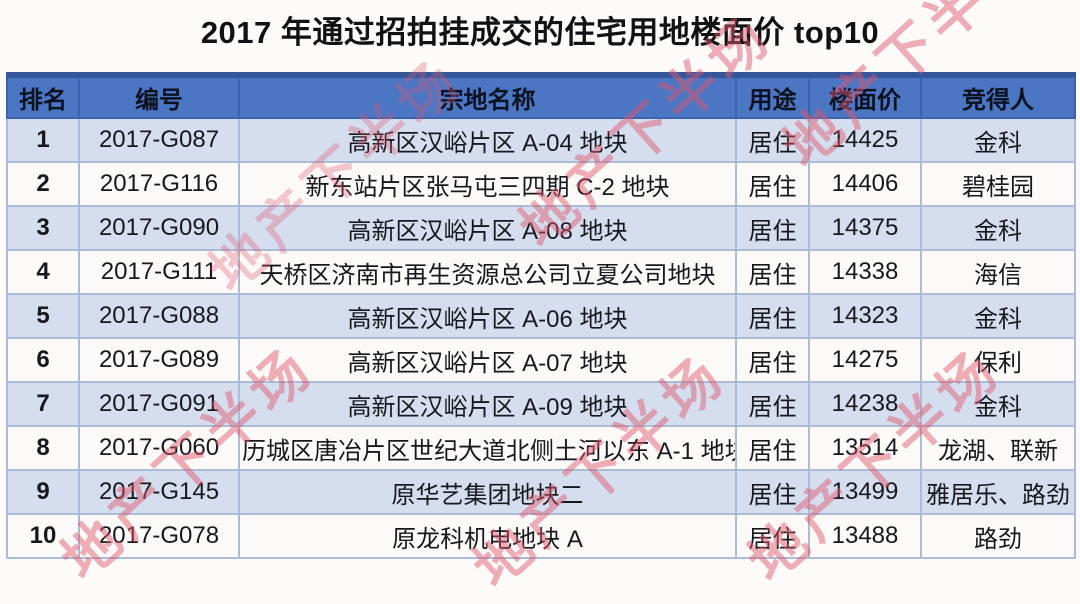 The width and height of the screenshot is (1080, 604). Describe the element at coordinates (159, 316) in the screenshot. I see `cell-code: 2017-G088` at that location.